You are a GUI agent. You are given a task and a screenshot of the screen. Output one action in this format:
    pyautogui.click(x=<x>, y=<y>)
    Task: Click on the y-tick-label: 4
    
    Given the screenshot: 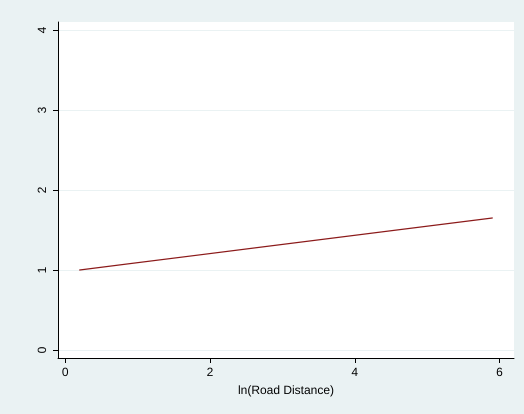 What is the action you would take?
    pyautogui.click(x=42, y=30)
    